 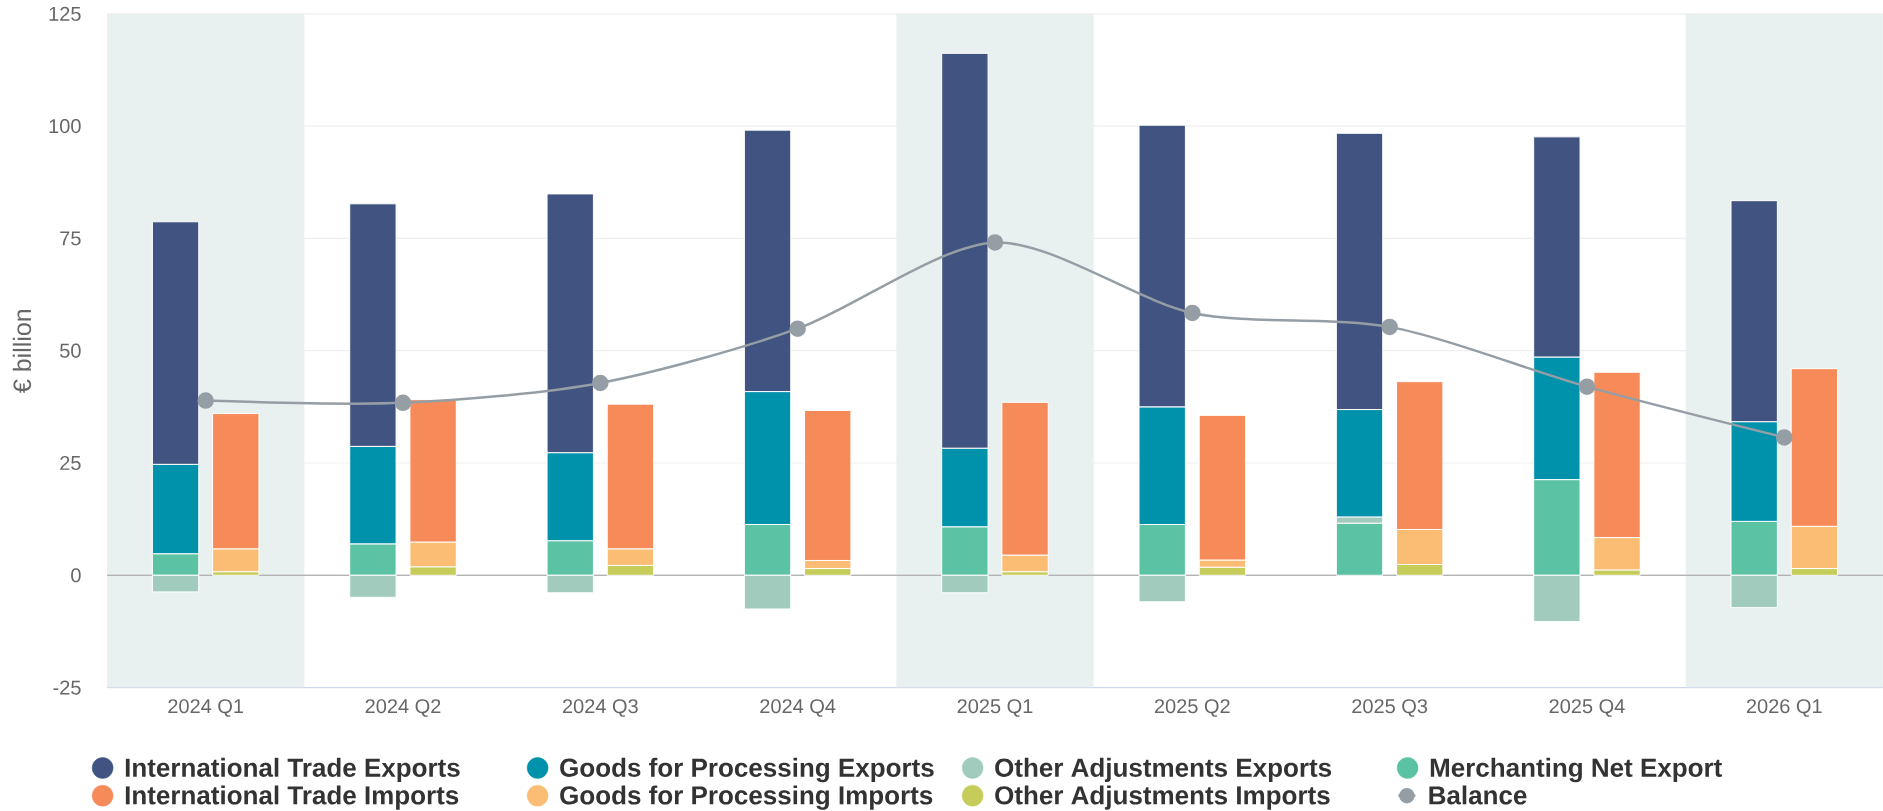 What do you see at coordinates (1587, 708) in the screenshot?
I see `x-tick-label: 2025 Q4` at bounding box center [1587, 708].